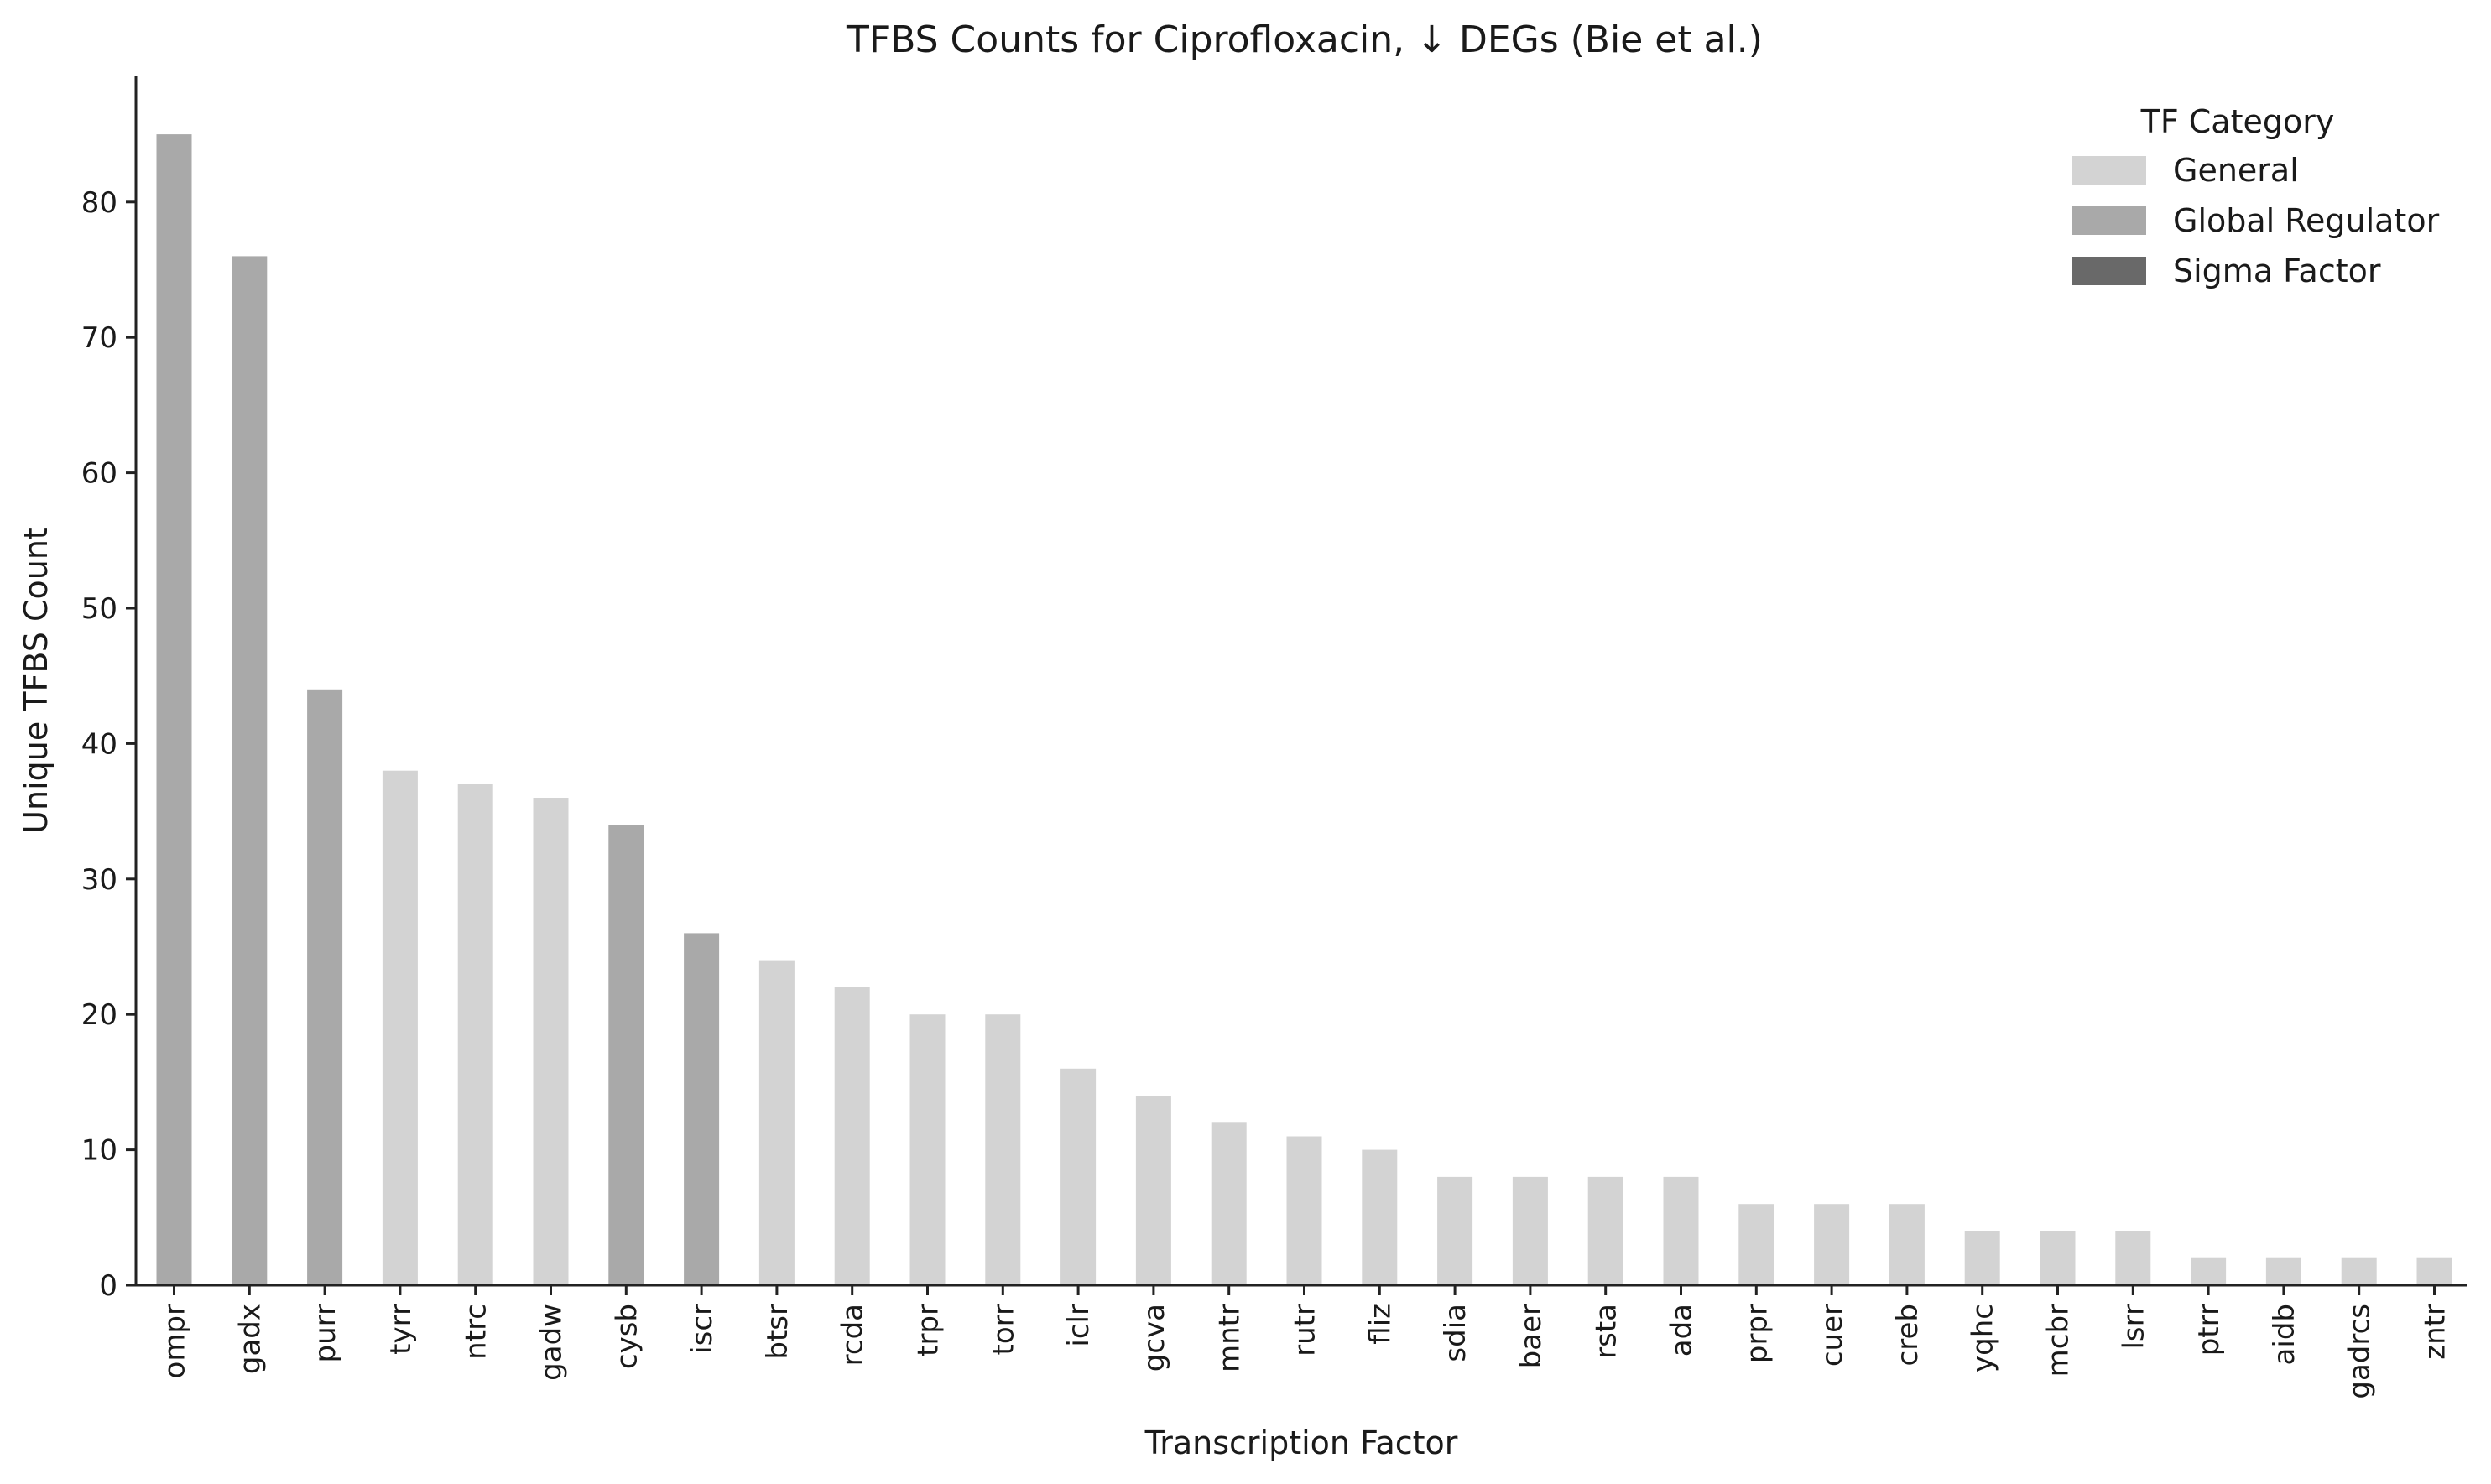 This screenshot has width=2491, height=1484. What do you see at coordinates (1531, 1336) in the screenshot?
I see `x-tick-label-baer: baer` at bounding box center [1531, 1336].